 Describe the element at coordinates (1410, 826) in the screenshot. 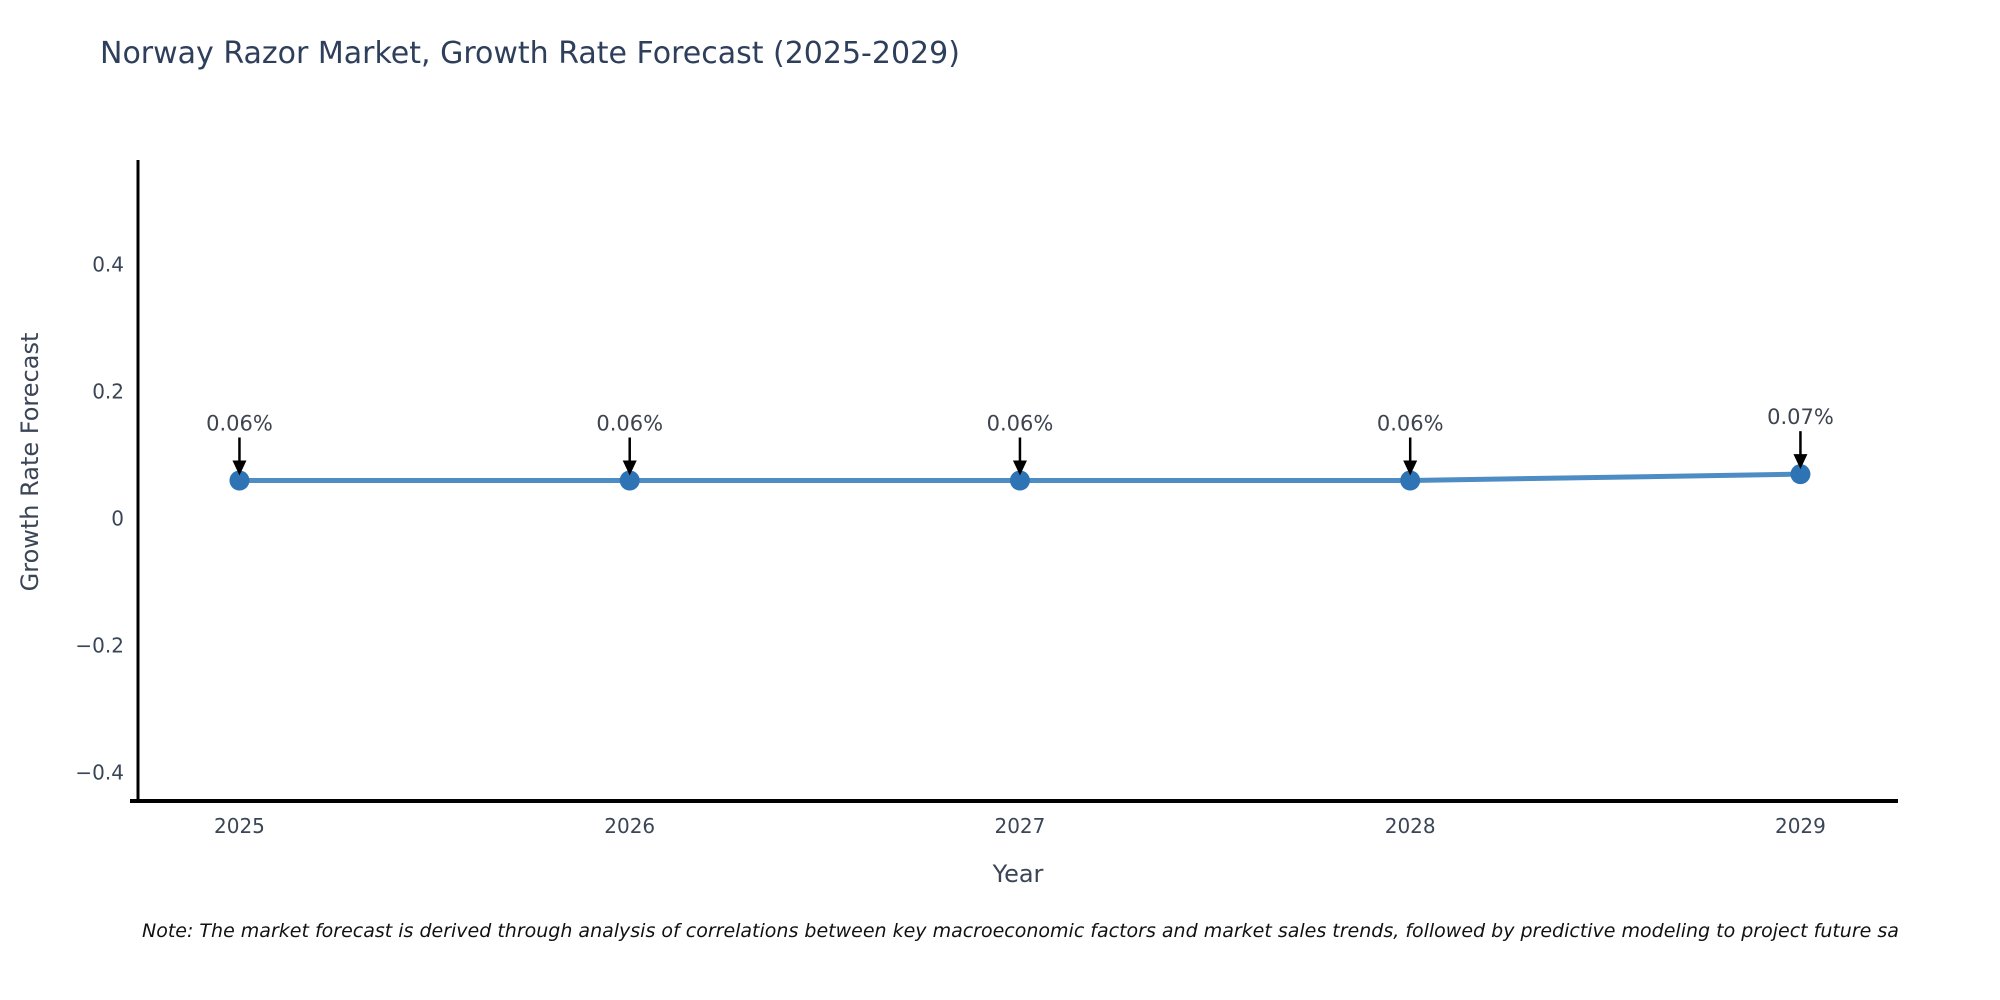

I see `x-tick-label: 2028` at that location.